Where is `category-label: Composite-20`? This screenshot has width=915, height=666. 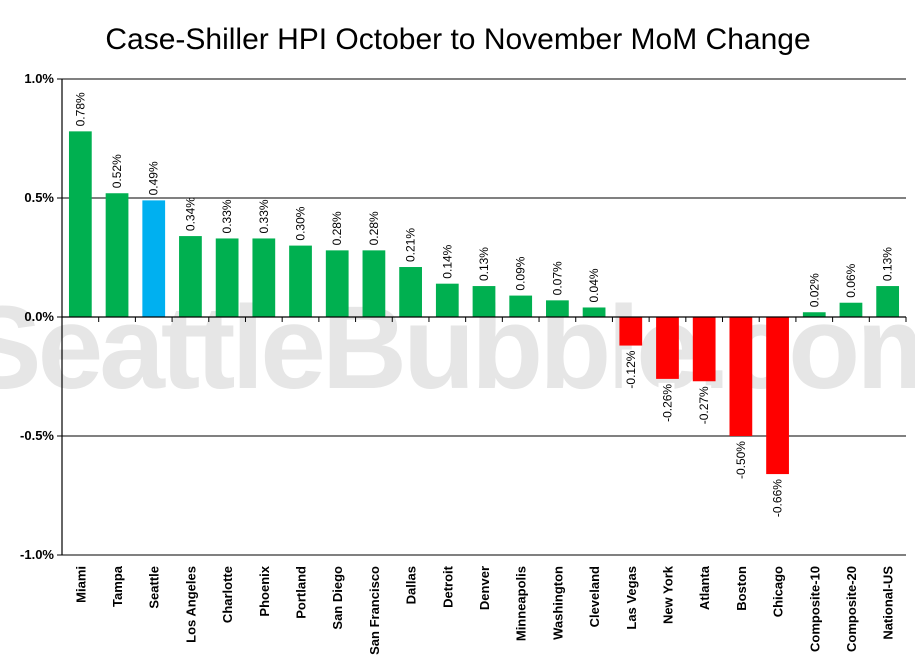 category-label: Composite-20 is located at coordinates (851, 609).